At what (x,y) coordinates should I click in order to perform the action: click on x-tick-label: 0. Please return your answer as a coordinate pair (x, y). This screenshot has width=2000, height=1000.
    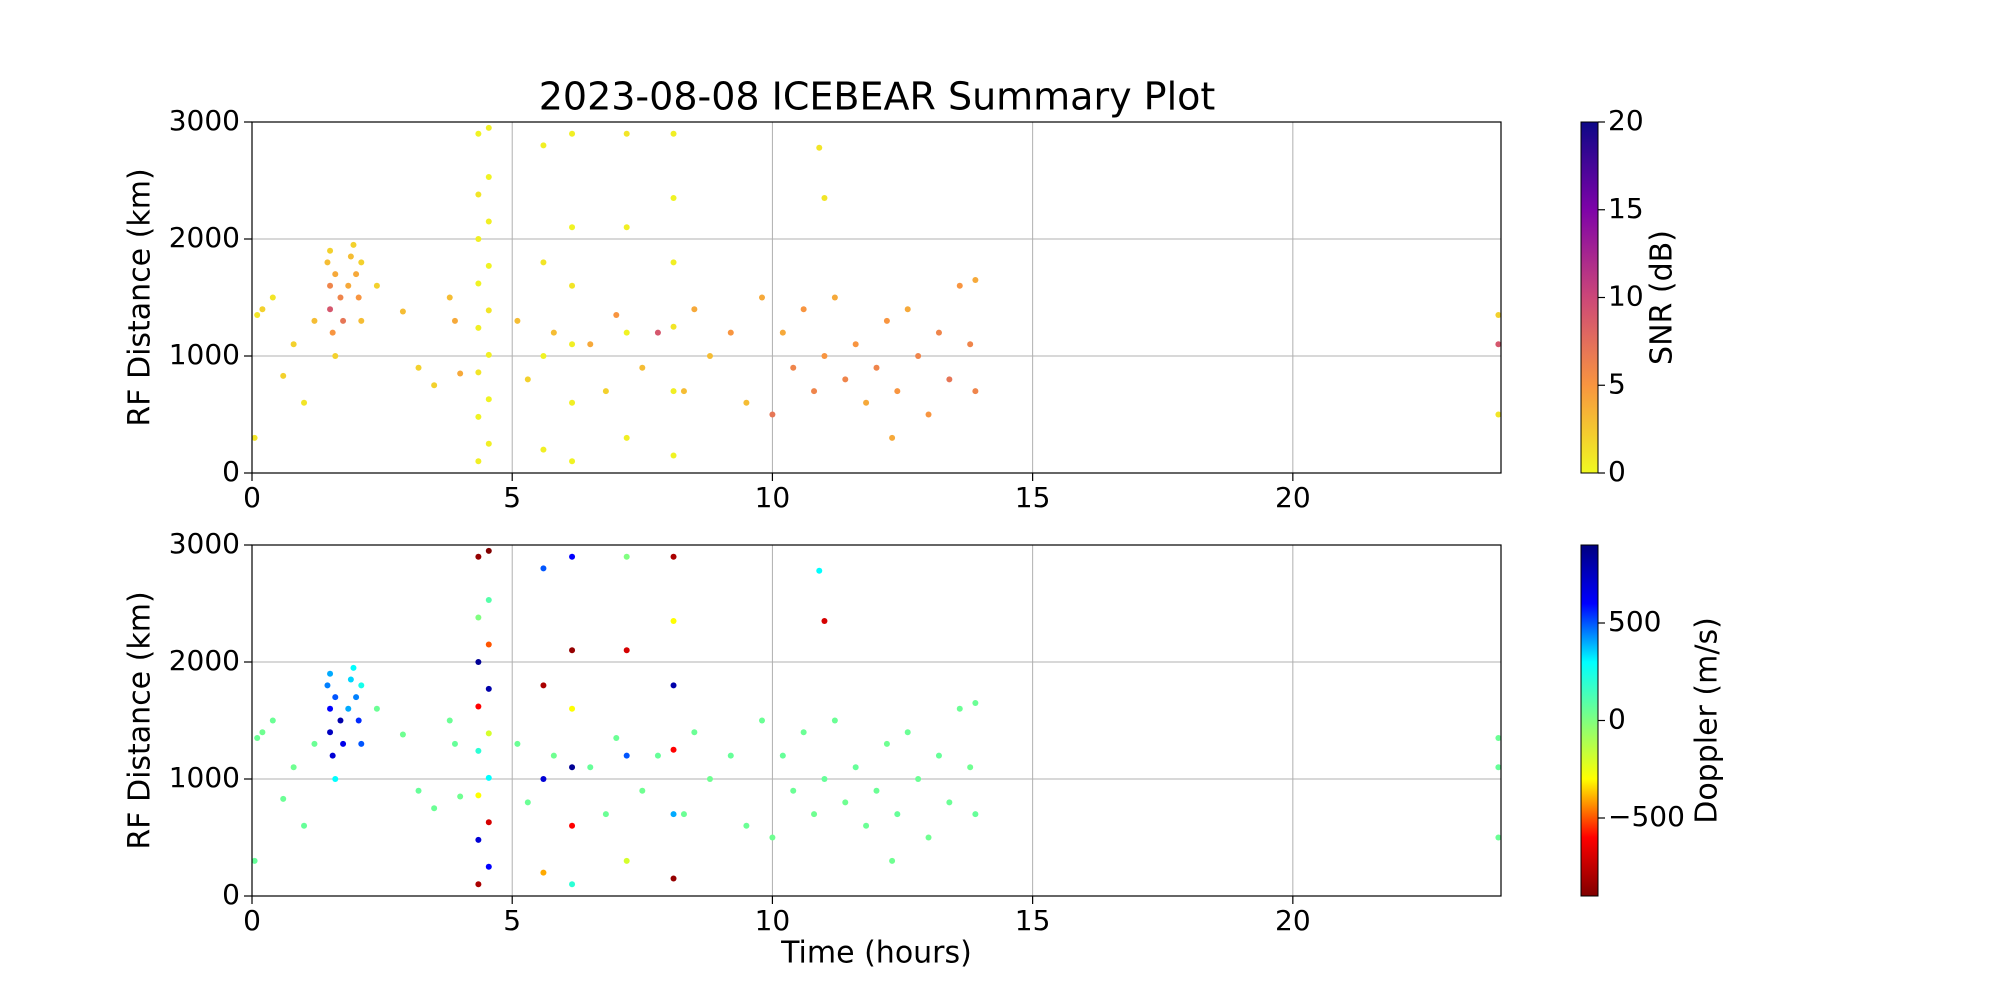
    Looking at the image, I should click on (252, 920).